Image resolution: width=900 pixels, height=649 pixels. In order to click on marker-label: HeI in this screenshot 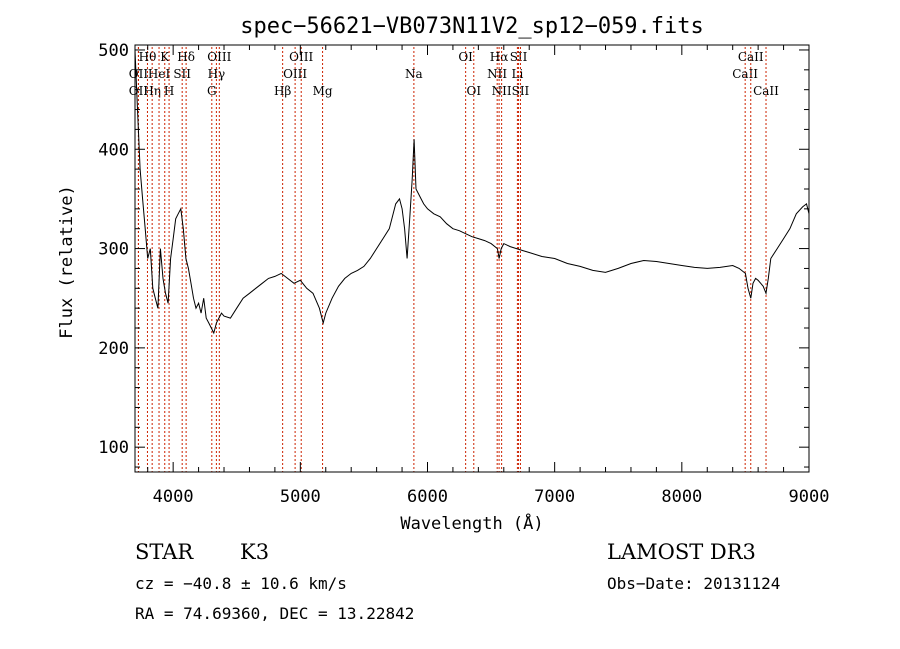, I will do `click(159, 74)`.